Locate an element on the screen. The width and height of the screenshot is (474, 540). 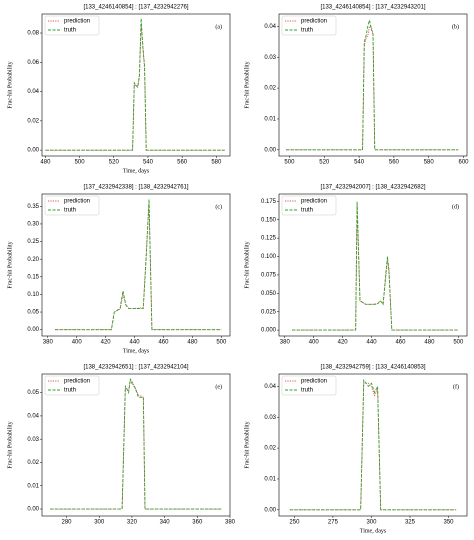
y-tick-label: 0.06 is located at coordinates (33, 63).